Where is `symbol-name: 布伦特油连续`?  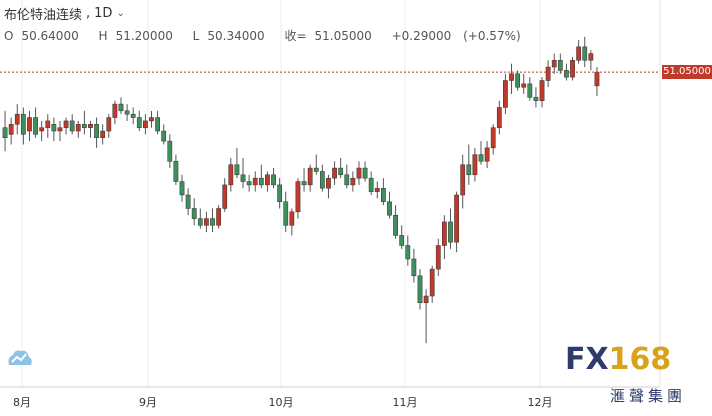 symbol-name: 布伦特油连续 is located at coordinates (43, 15).